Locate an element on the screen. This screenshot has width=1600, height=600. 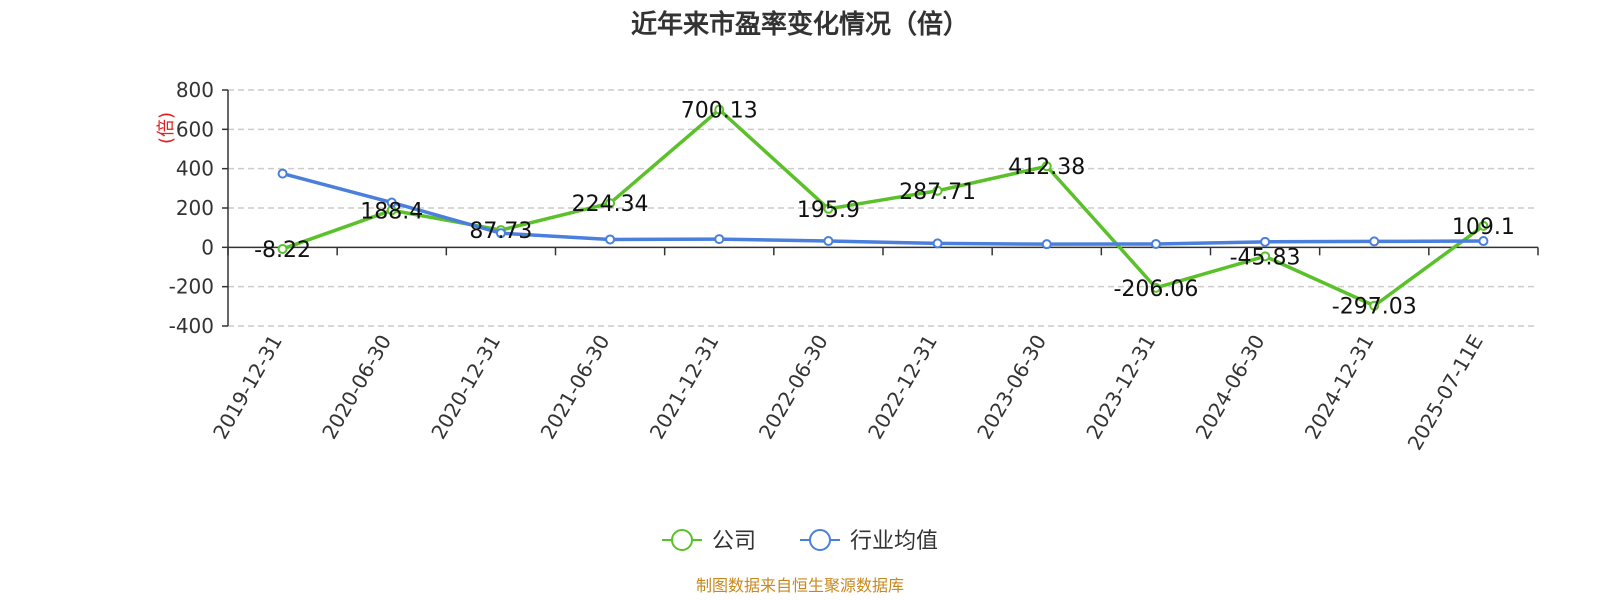
y-tick-label: 800 is located at coordinates (195, 90).